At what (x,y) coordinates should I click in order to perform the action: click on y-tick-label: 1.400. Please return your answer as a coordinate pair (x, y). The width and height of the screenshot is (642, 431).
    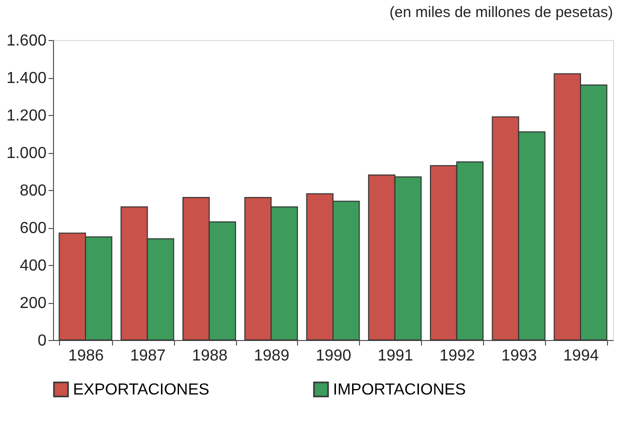
    Looking at the image, I should click on (26, 78).